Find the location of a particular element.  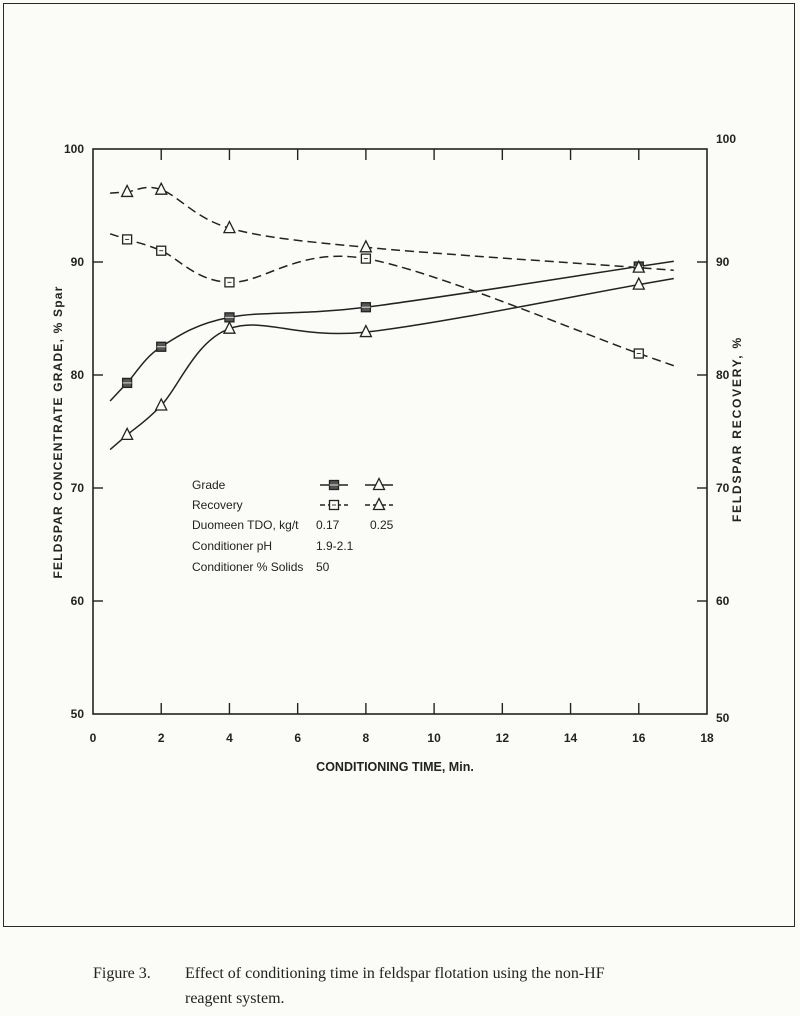

x-tick-label: 0 is located at coordinates (93, 738).